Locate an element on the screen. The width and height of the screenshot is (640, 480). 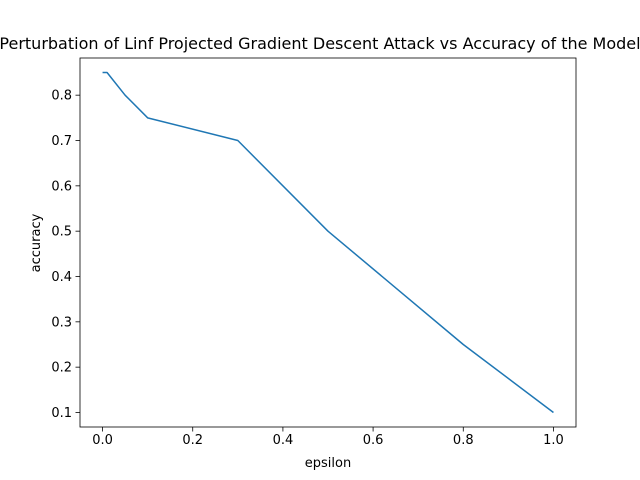
y-tick-label: 0.3 is located at coordinates (61, 322).